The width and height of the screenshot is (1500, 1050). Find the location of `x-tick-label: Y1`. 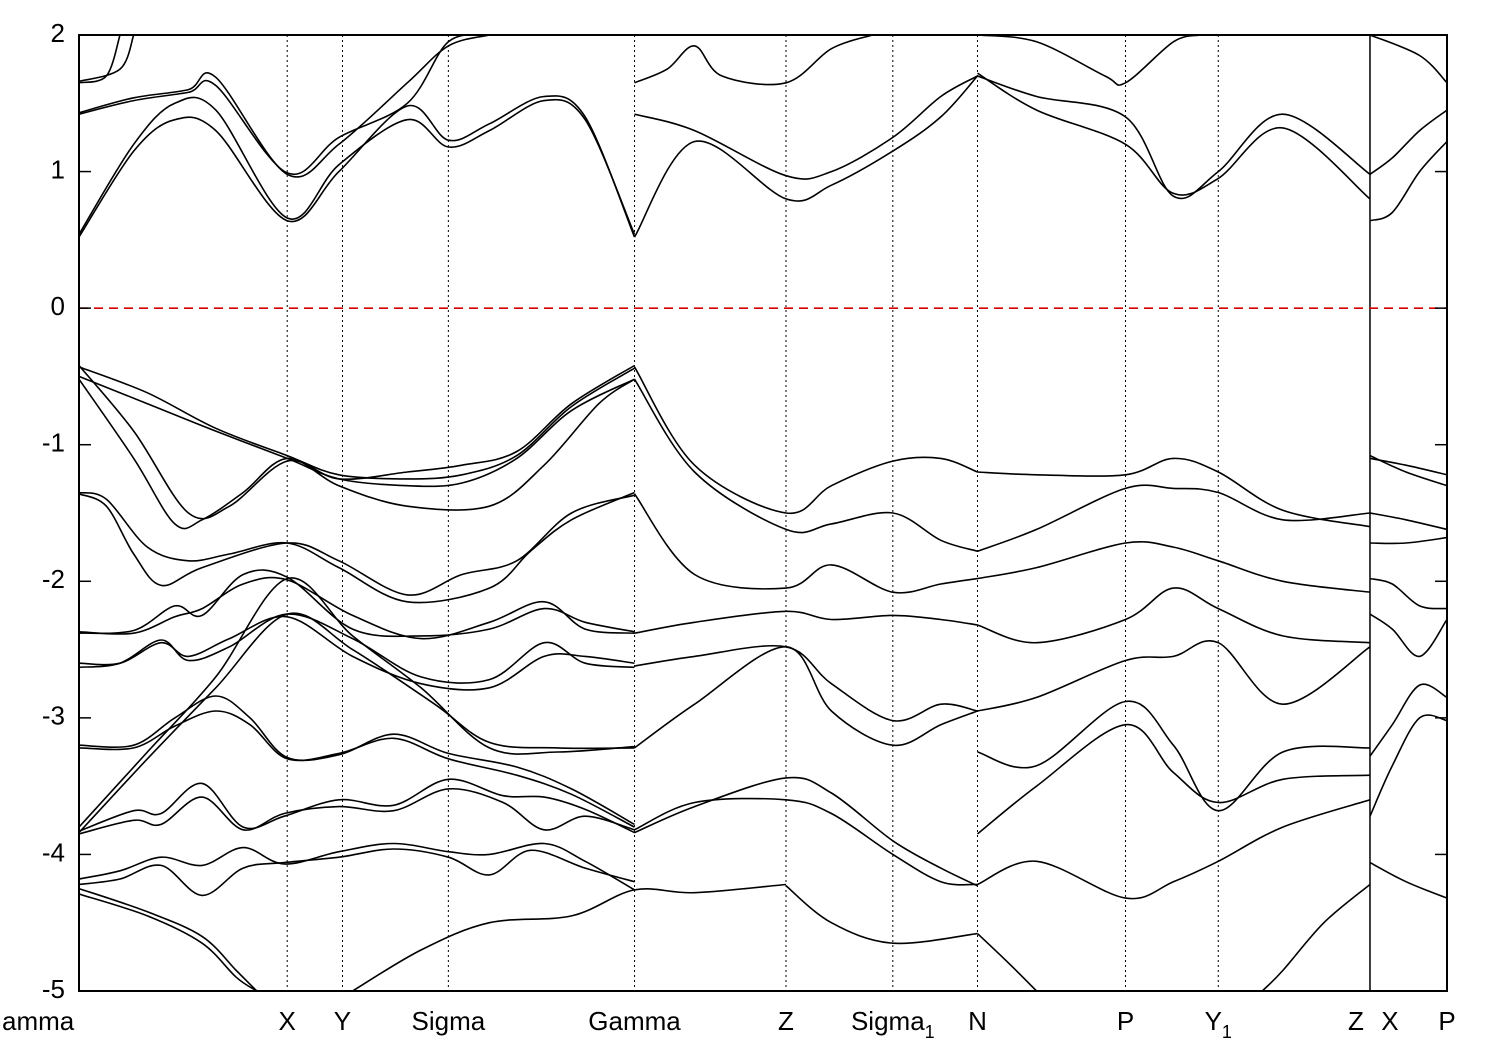

x-tick-label: Y1 is located at coordinates (1218, 1024).